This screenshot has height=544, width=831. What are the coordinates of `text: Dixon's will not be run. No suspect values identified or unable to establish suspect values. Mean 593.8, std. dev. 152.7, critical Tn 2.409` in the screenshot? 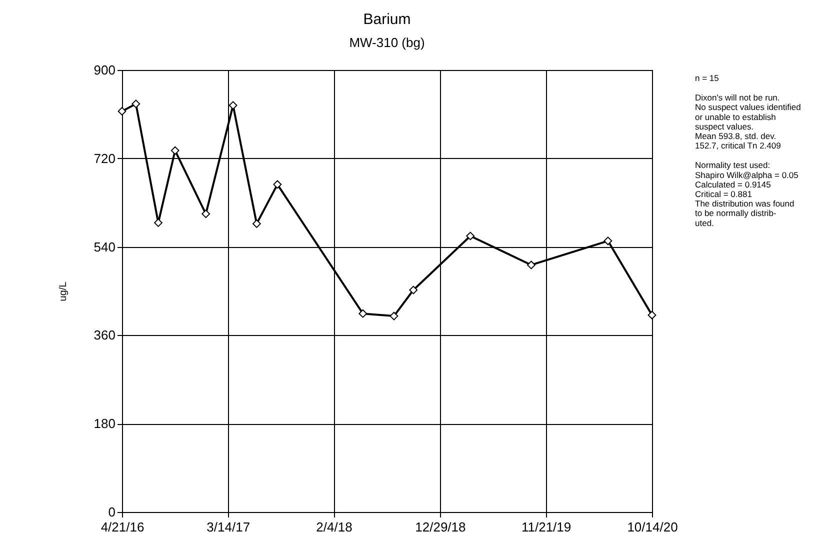 It's located at (748, 121).